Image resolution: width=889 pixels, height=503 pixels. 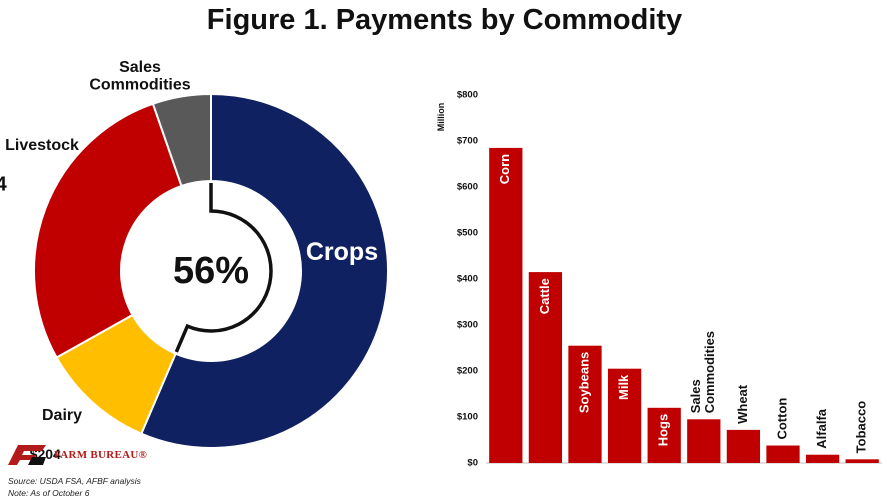 I want to click on donut-name-label-dairy: Dairy, so click(x=62, y=415).